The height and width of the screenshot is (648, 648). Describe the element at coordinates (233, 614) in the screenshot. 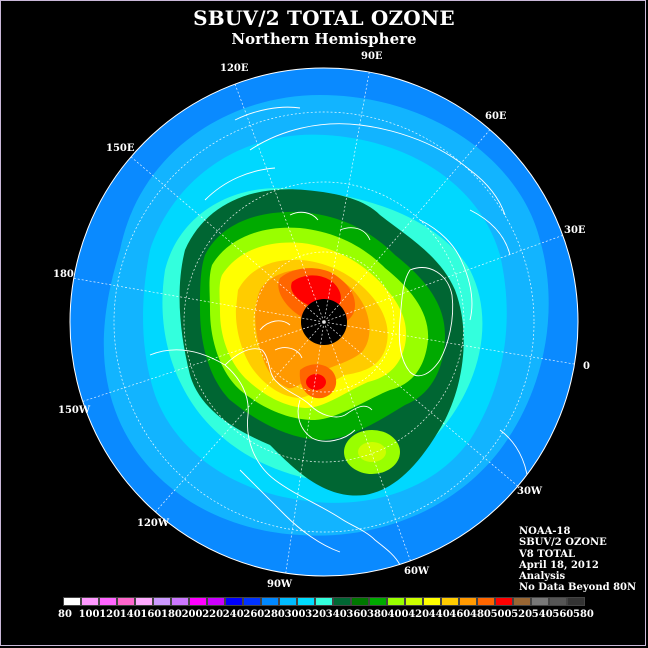

I see `colorbar-label: 240` at that location.